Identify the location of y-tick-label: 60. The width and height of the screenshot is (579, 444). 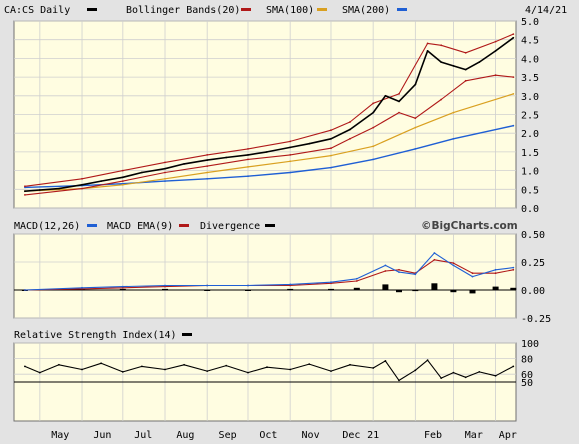
(527, 375).